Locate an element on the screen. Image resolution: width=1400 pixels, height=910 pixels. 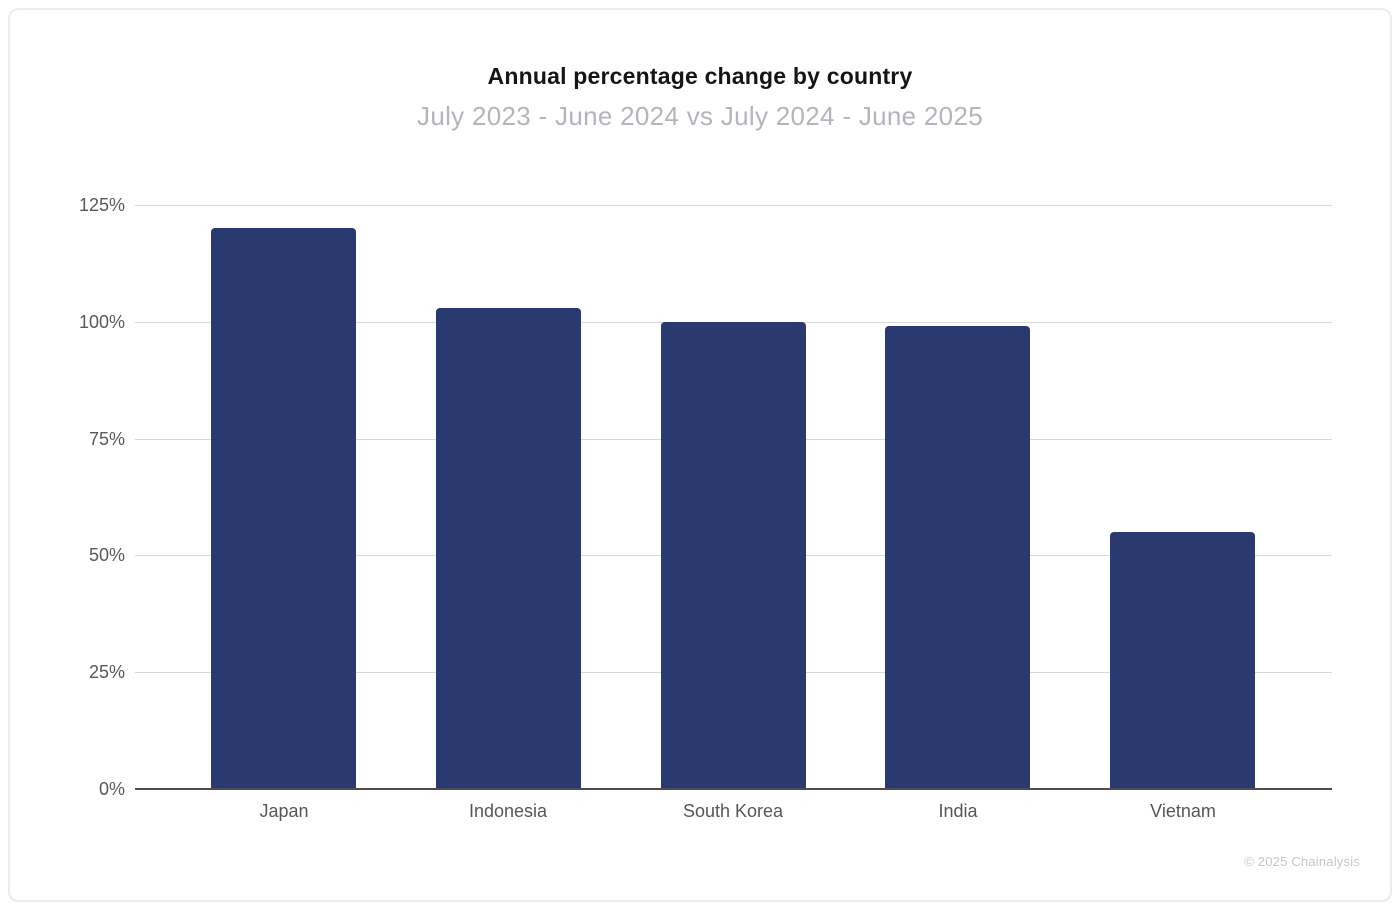
y-tick-label: 25% is located at coordinates (106, 672).